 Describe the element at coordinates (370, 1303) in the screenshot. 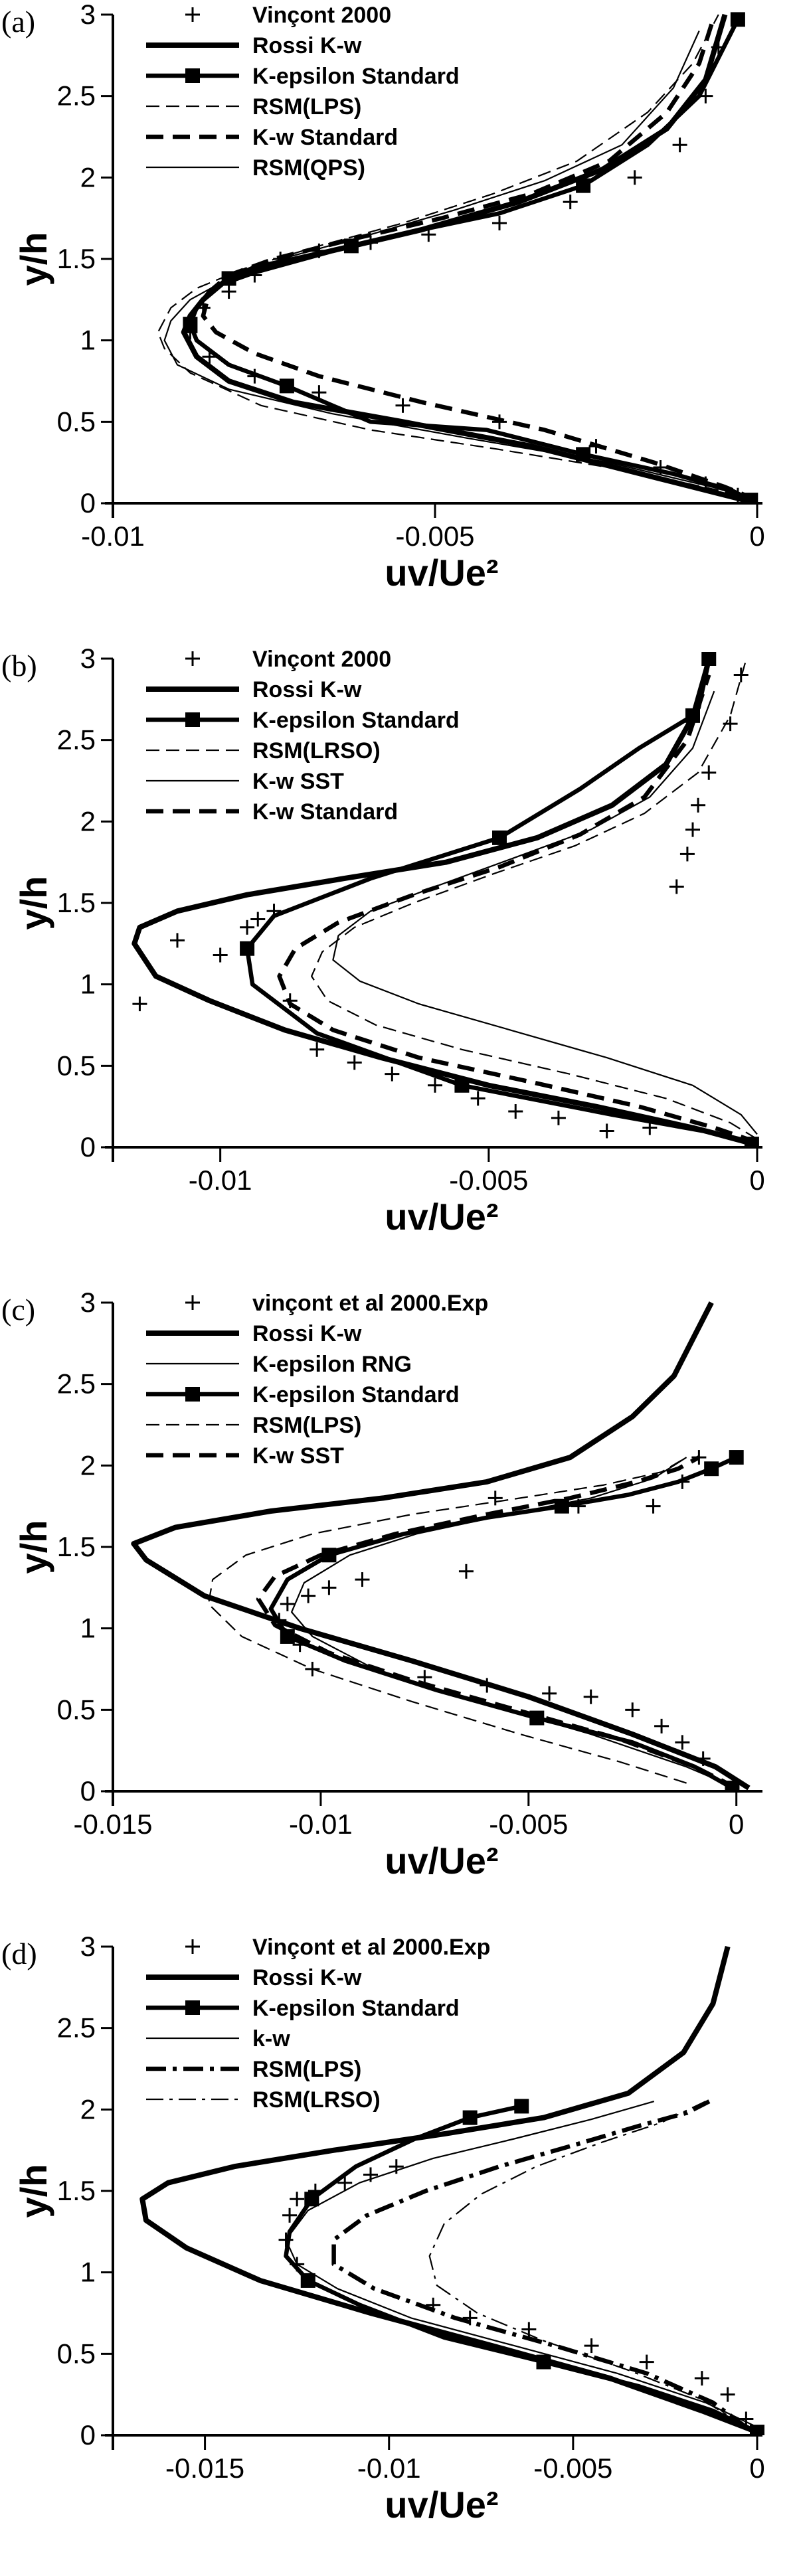

I see `legend-label: vinçont et al 2000.Exp` at that location.